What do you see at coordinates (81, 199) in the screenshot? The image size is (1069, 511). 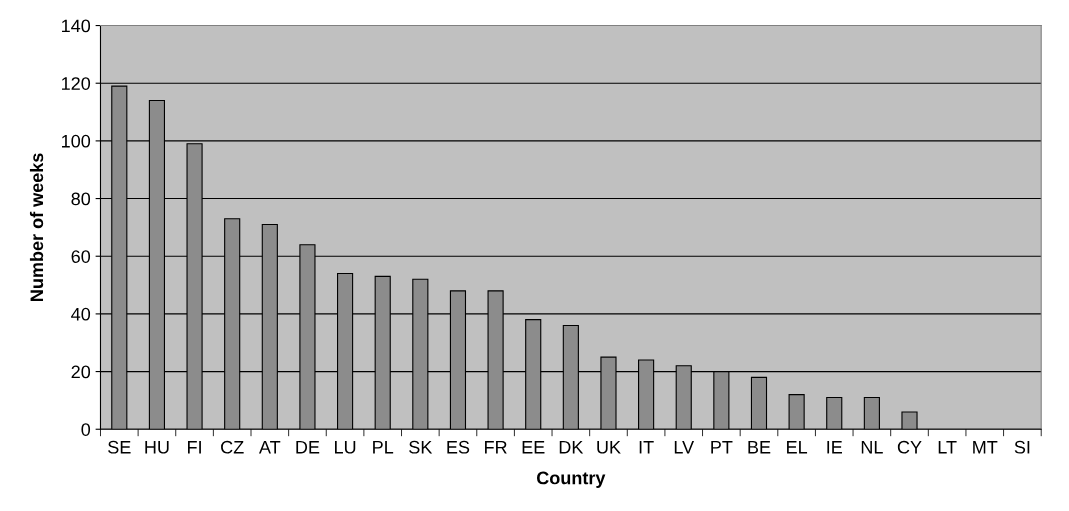 I see `y-tick-label: 80` at bounding box center [81, 199].